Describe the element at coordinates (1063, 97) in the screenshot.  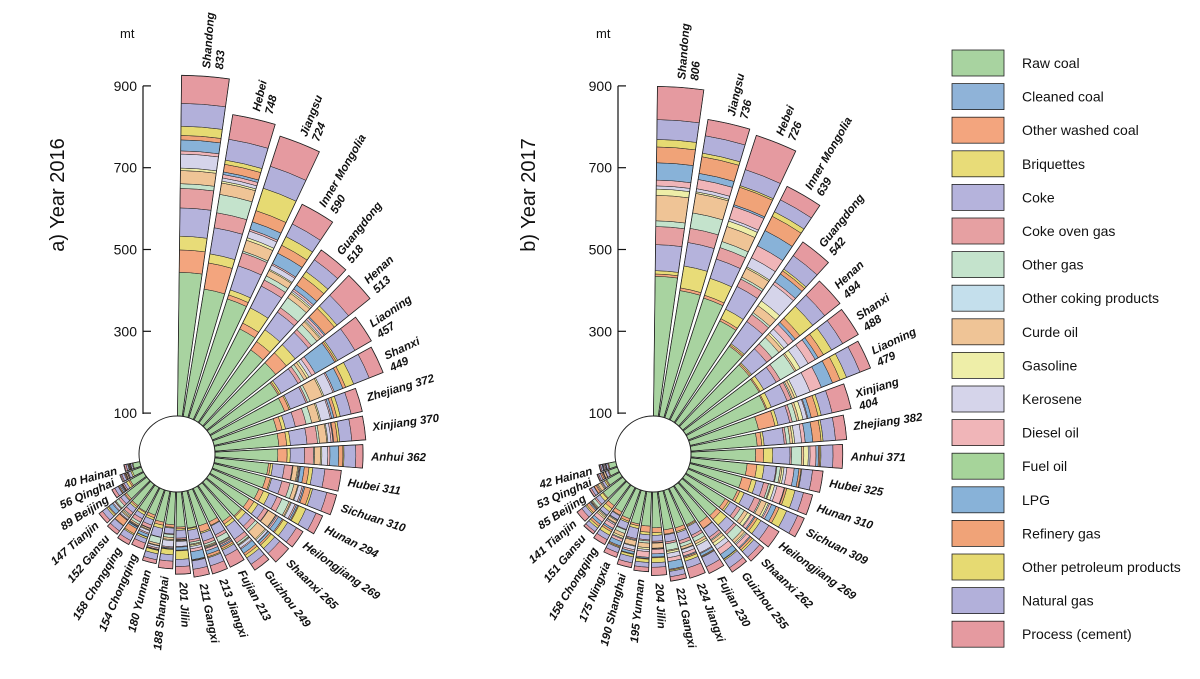
I see `legend-label: Cleaned coal` at that location.